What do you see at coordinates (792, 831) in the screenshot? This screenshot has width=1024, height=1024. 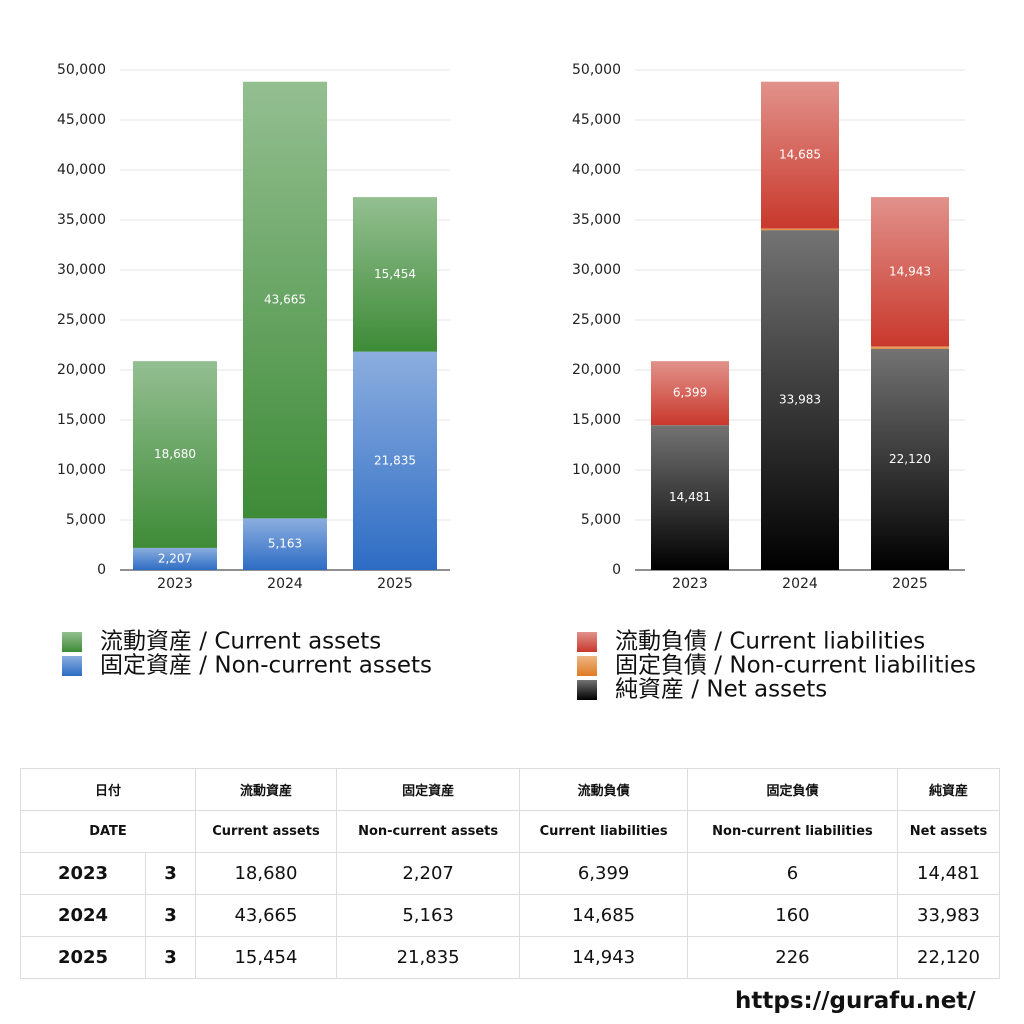 I see `header-cell: Non-current liabilities` at bounding box center [792, 831].